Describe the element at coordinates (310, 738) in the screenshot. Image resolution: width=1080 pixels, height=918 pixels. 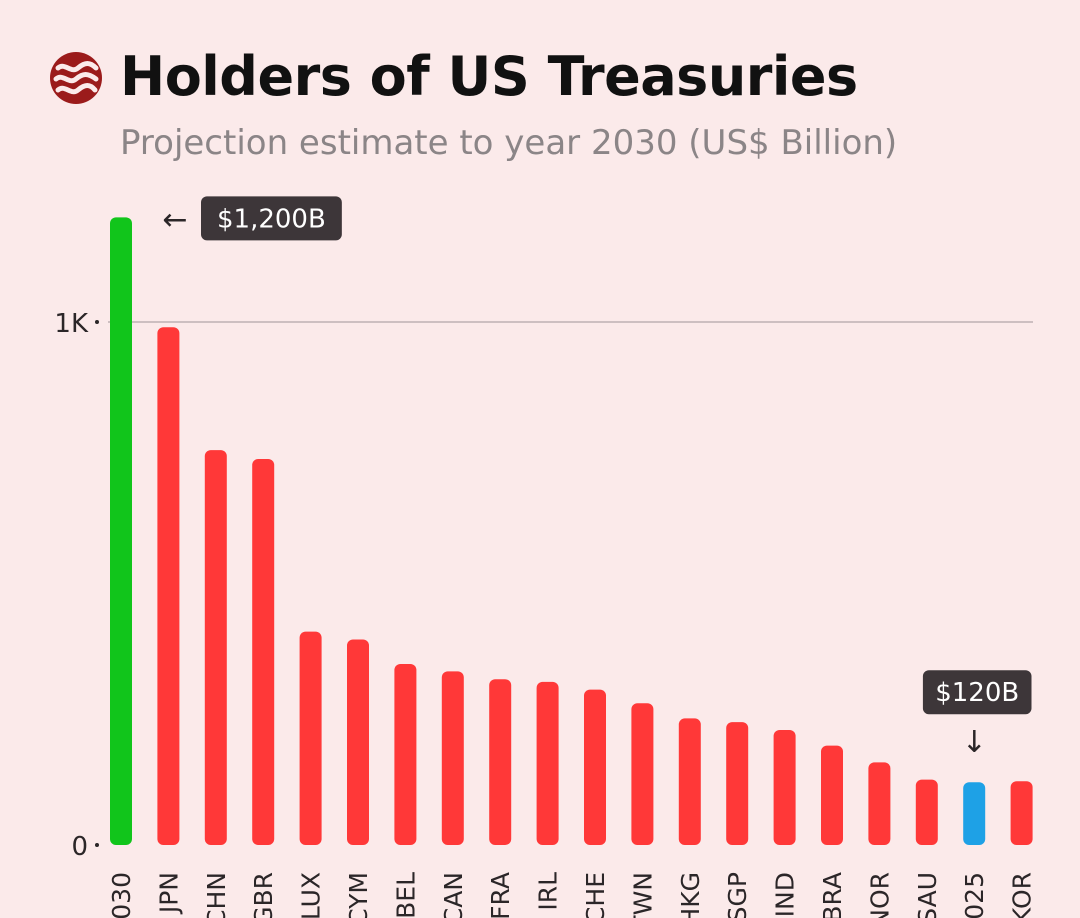
I see `bar-lux` at that location.